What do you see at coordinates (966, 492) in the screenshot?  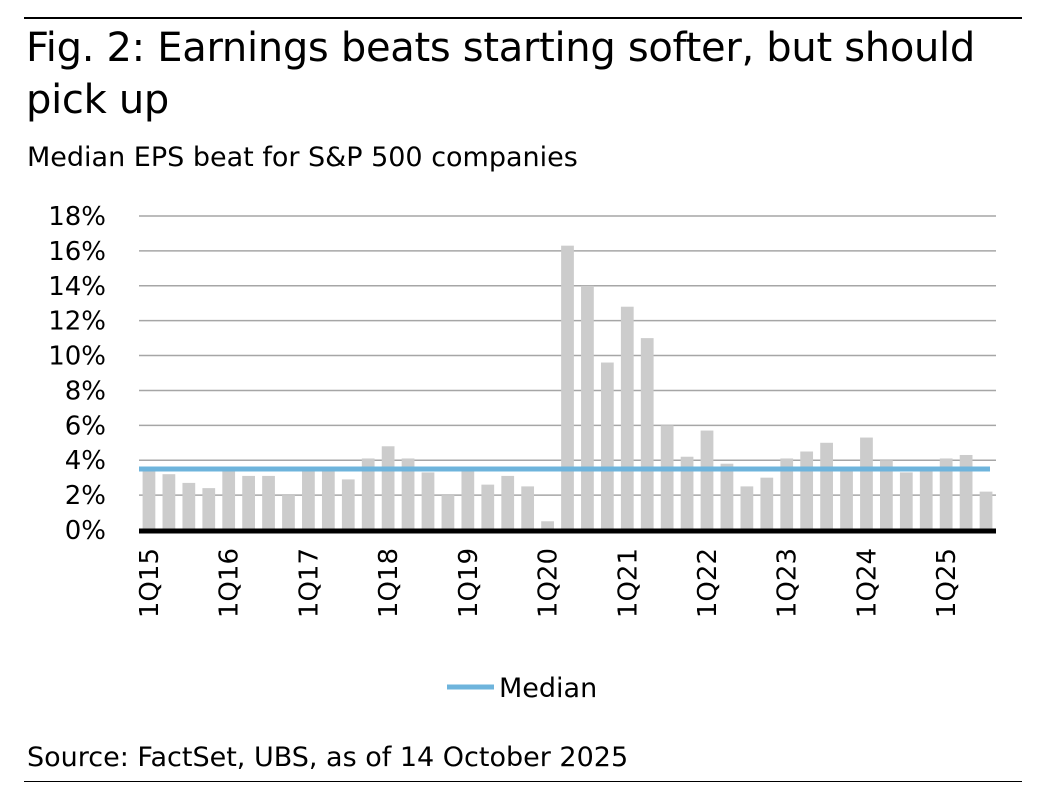 I see `bar-2Q25` at bounding box center [966, 492].